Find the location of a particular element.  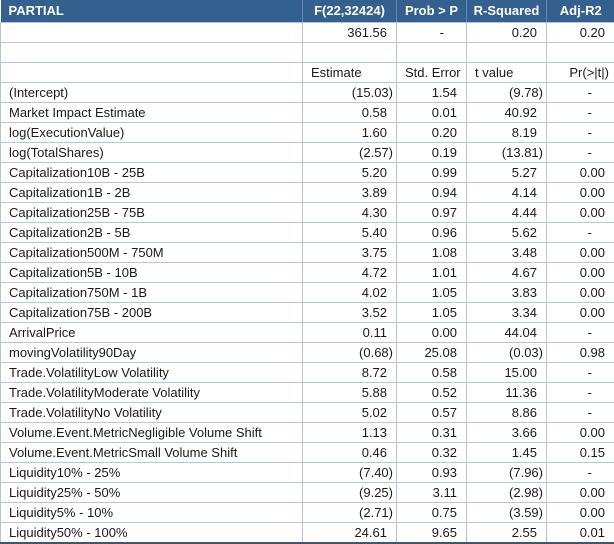

adj-r2-value-cell: 0.20 is located at coordinates (580, 32).